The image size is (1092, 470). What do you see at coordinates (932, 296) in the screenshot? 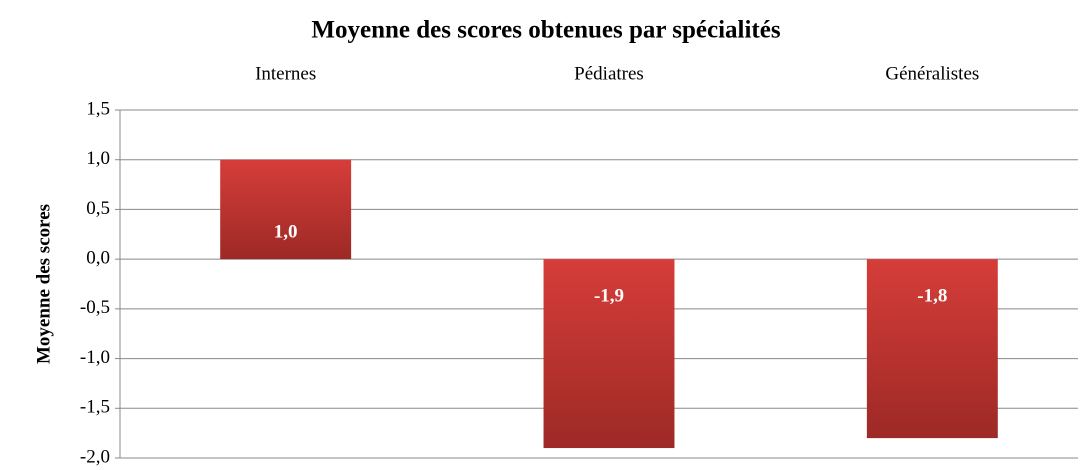
I see `data-label: -1,8` at bounding box center [932, 296].